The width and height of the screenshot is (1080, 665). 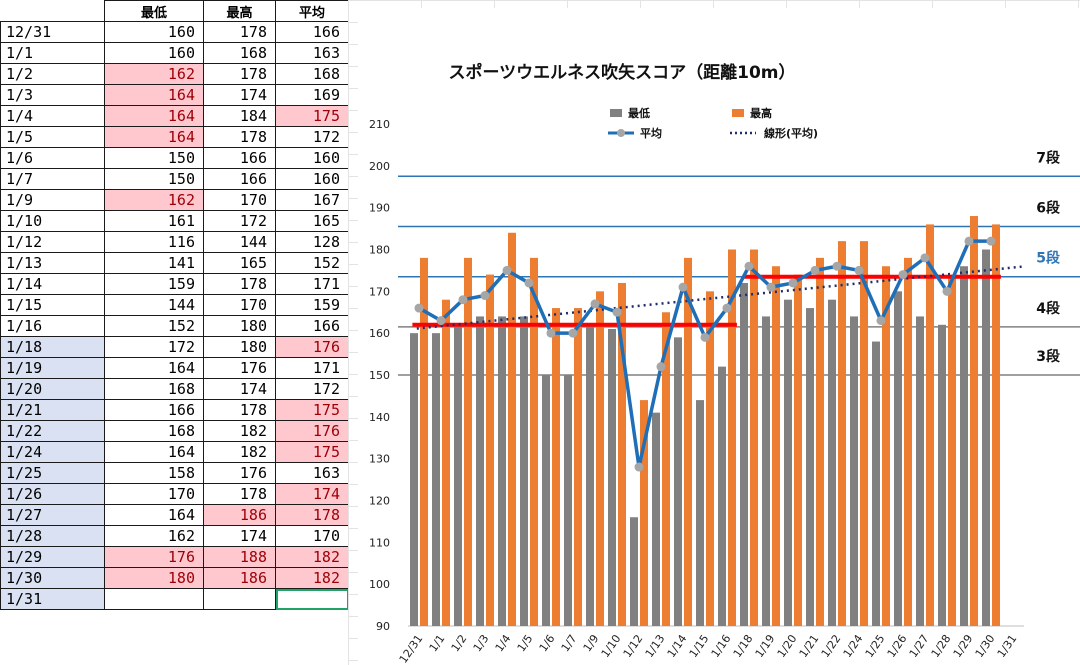 I want to click on table-row: 1/24 164 182 175, so click(x=174, y=452).